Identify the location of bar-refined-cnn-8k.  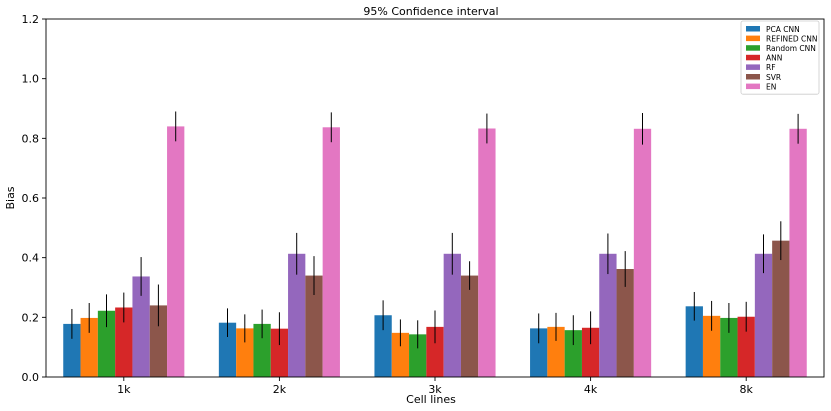
(711, 346).